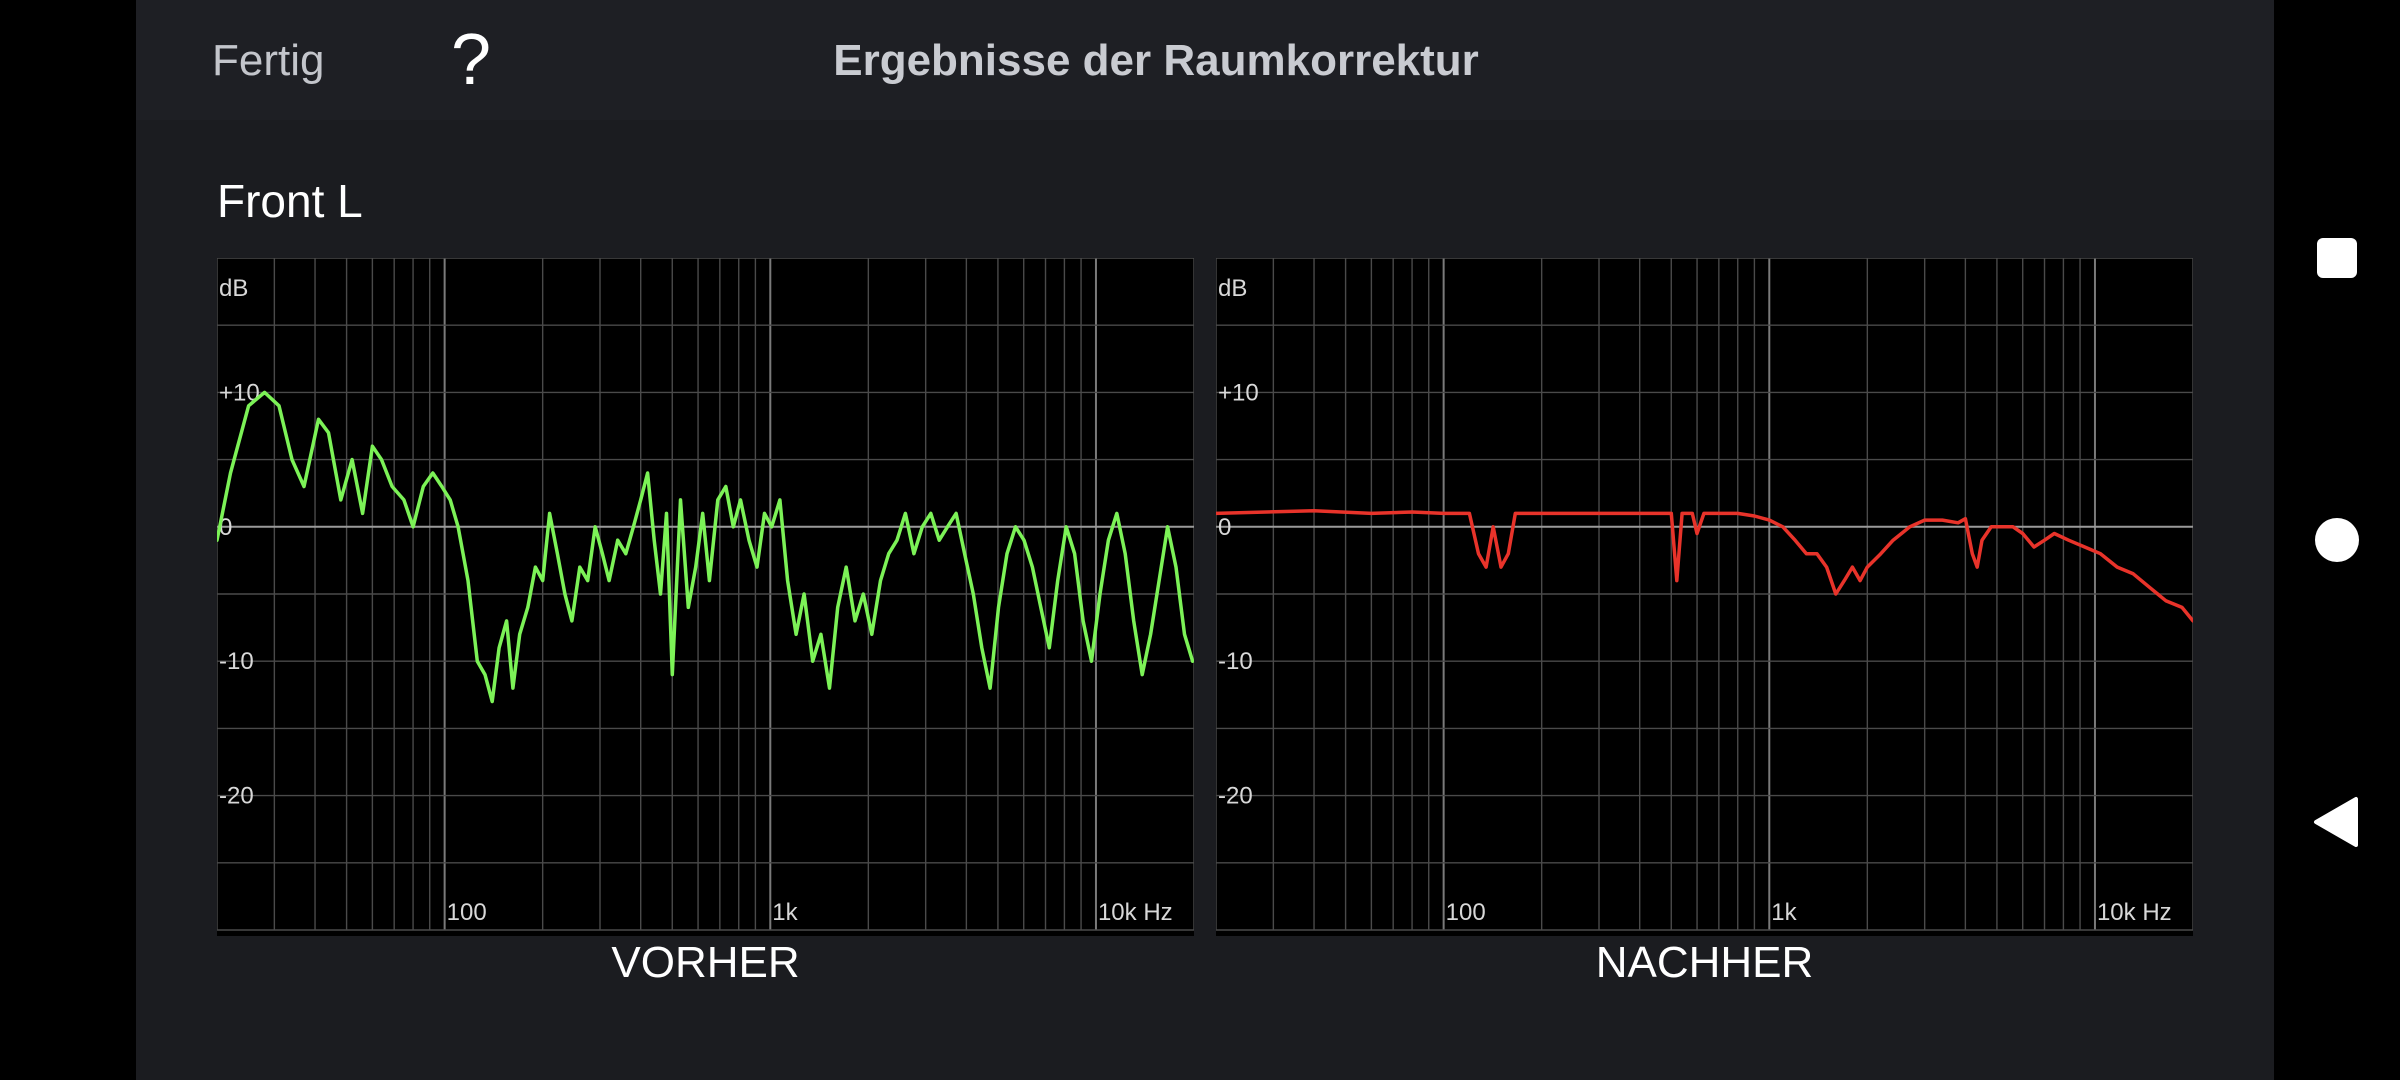  What do you see at coordinates (2337, 258) in the screenshot?
I see `recents-square-icon` at bounding box center [2337, 258].